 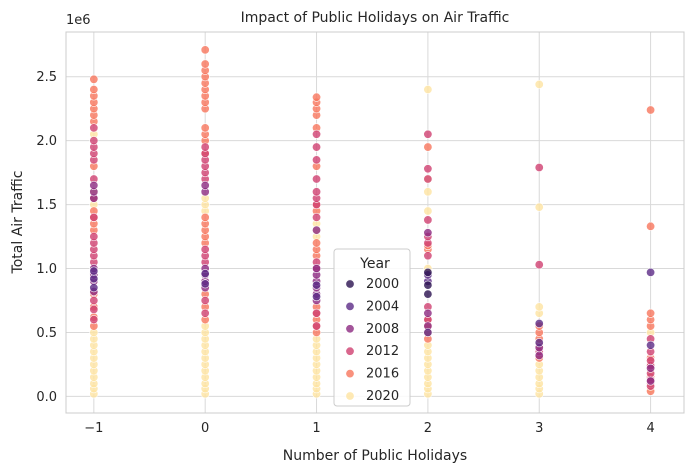 I want to click on y-tick-label: 1.5, so click(x=46, y=205).